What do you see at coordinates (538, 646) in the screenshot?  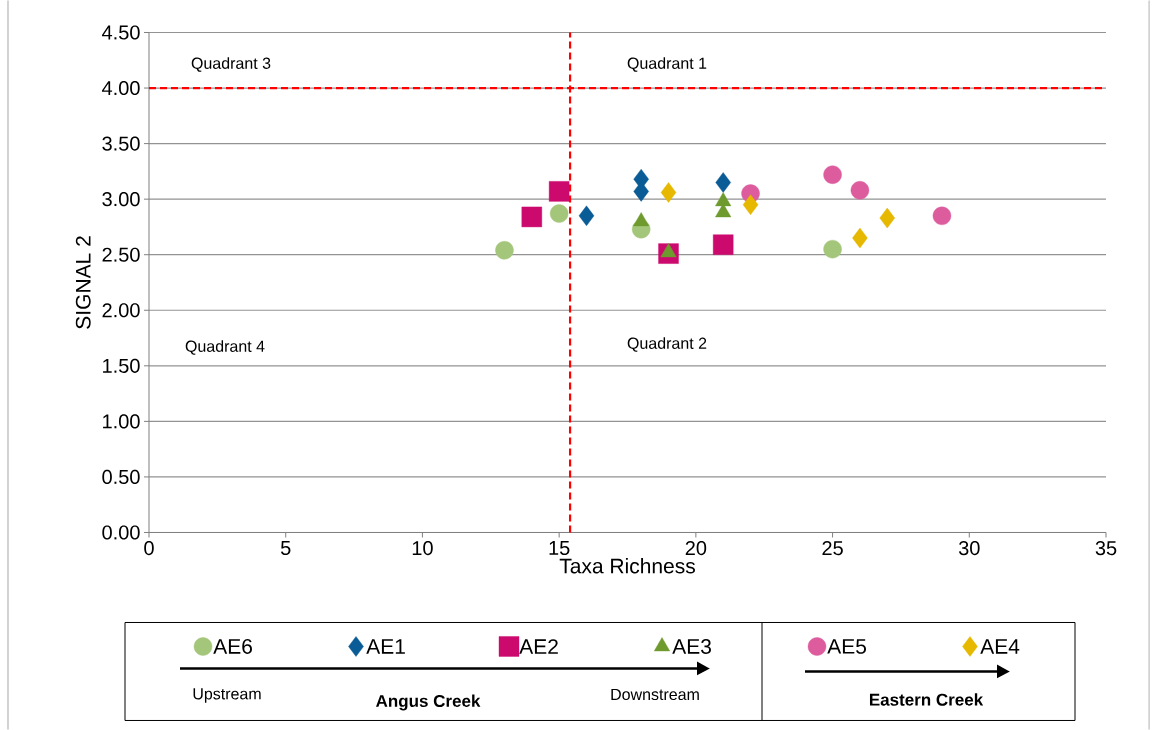 I see `legend-label: AE2` at bounding box center [538, 646].